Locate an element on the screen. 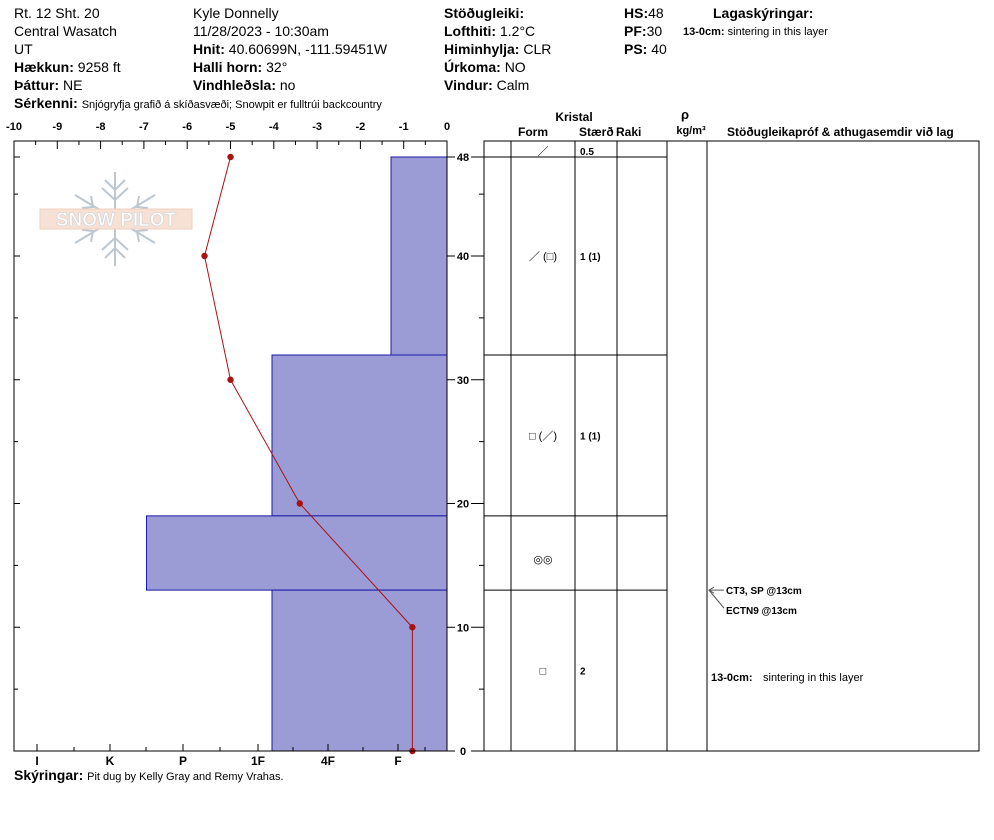 The height and width of the screenshot is (840, 994). region-label: Central Wasatch is located at coordinates (65, 31).